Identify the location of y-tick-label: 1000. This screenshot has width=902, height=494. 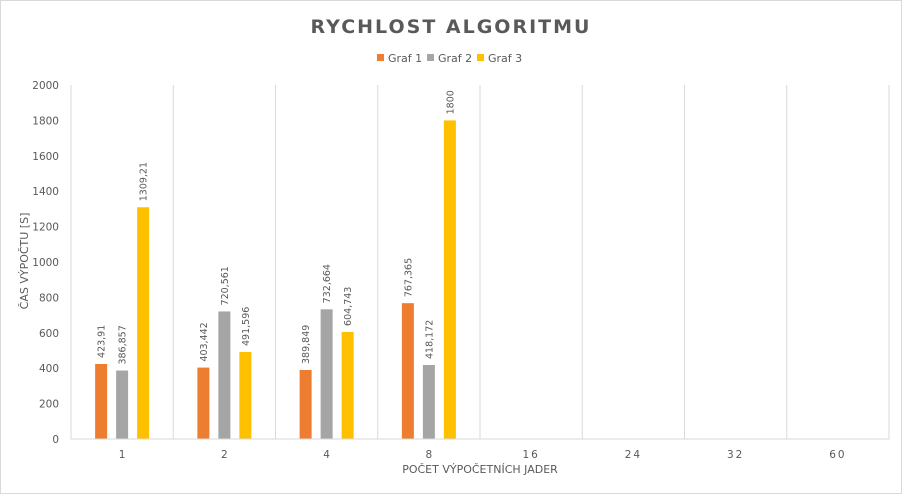
(45, 263).